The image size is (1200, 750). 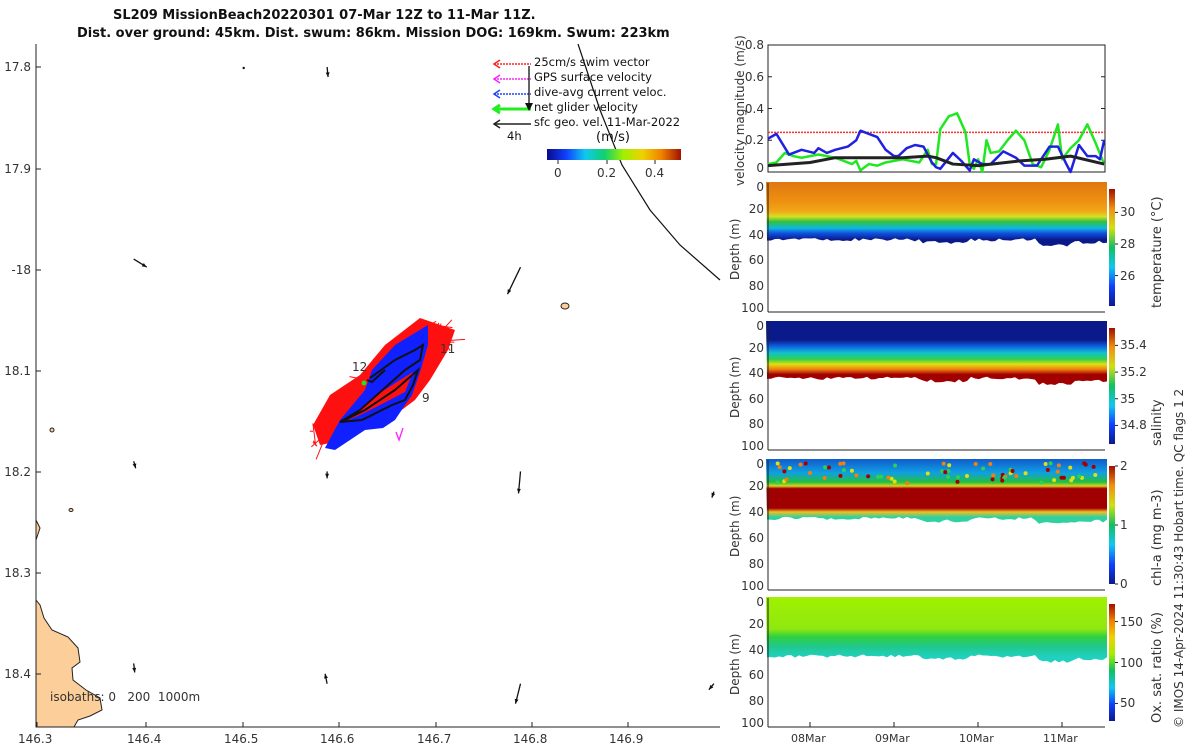 What do you see at coordinates (936, 161) in the screenshot?
I see `velocity-series-sfc-geo-vel-` at bounding box center [936, 161].